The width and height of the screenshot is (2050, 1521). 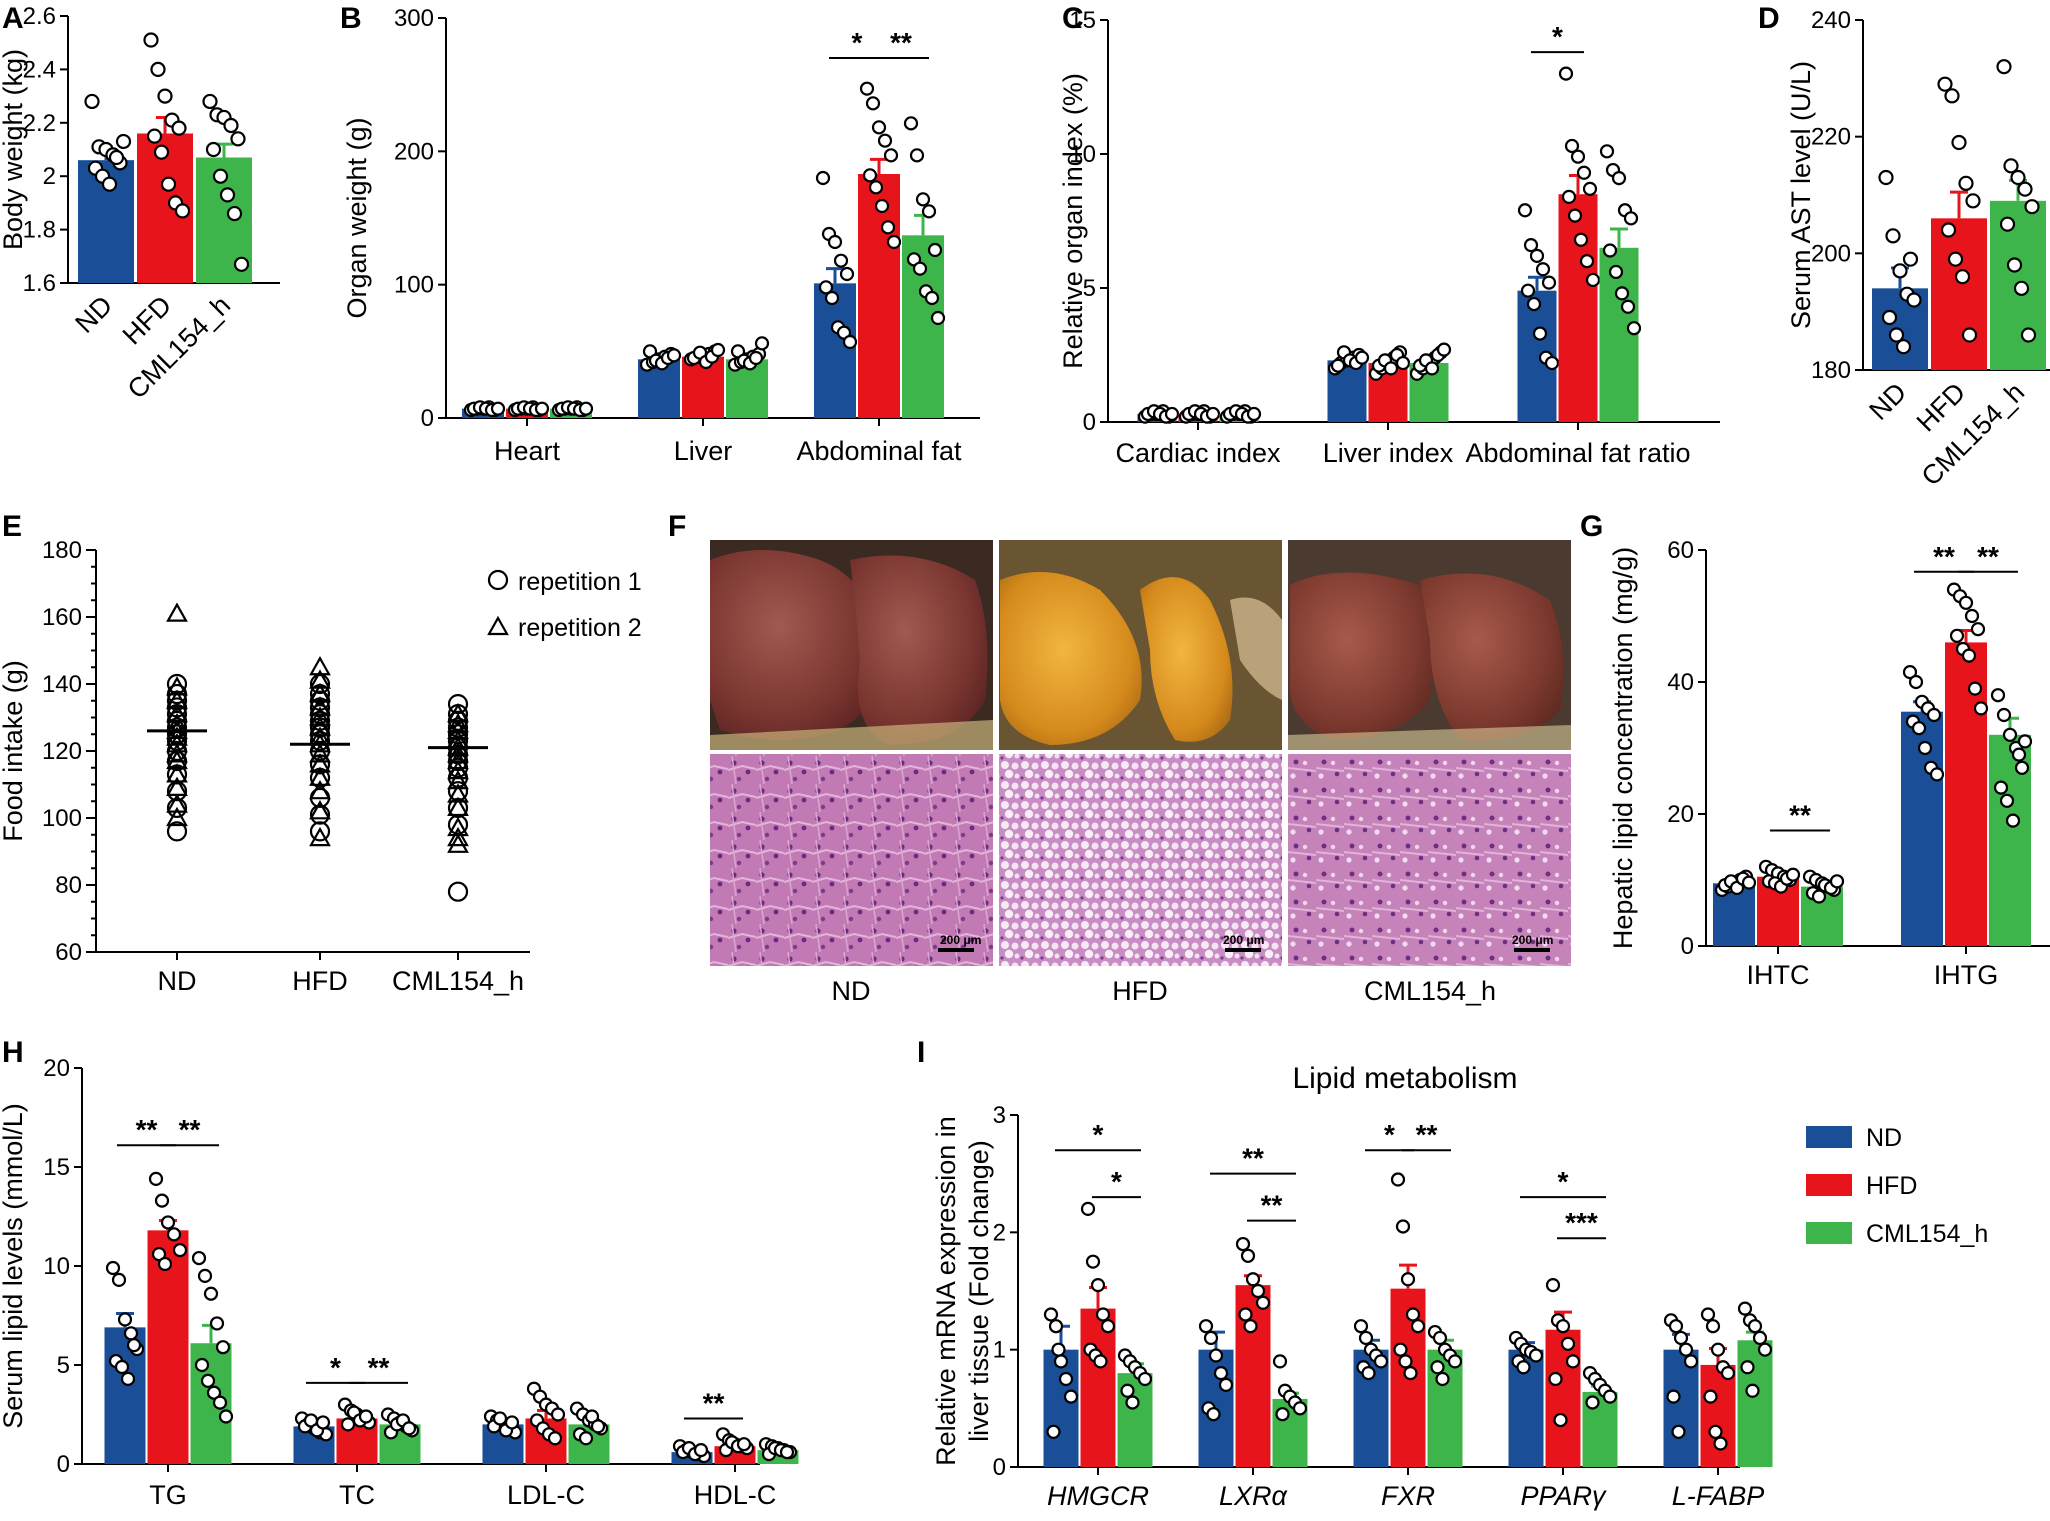 I want to click on panel-label-e: E, so click(x=12, y=526).